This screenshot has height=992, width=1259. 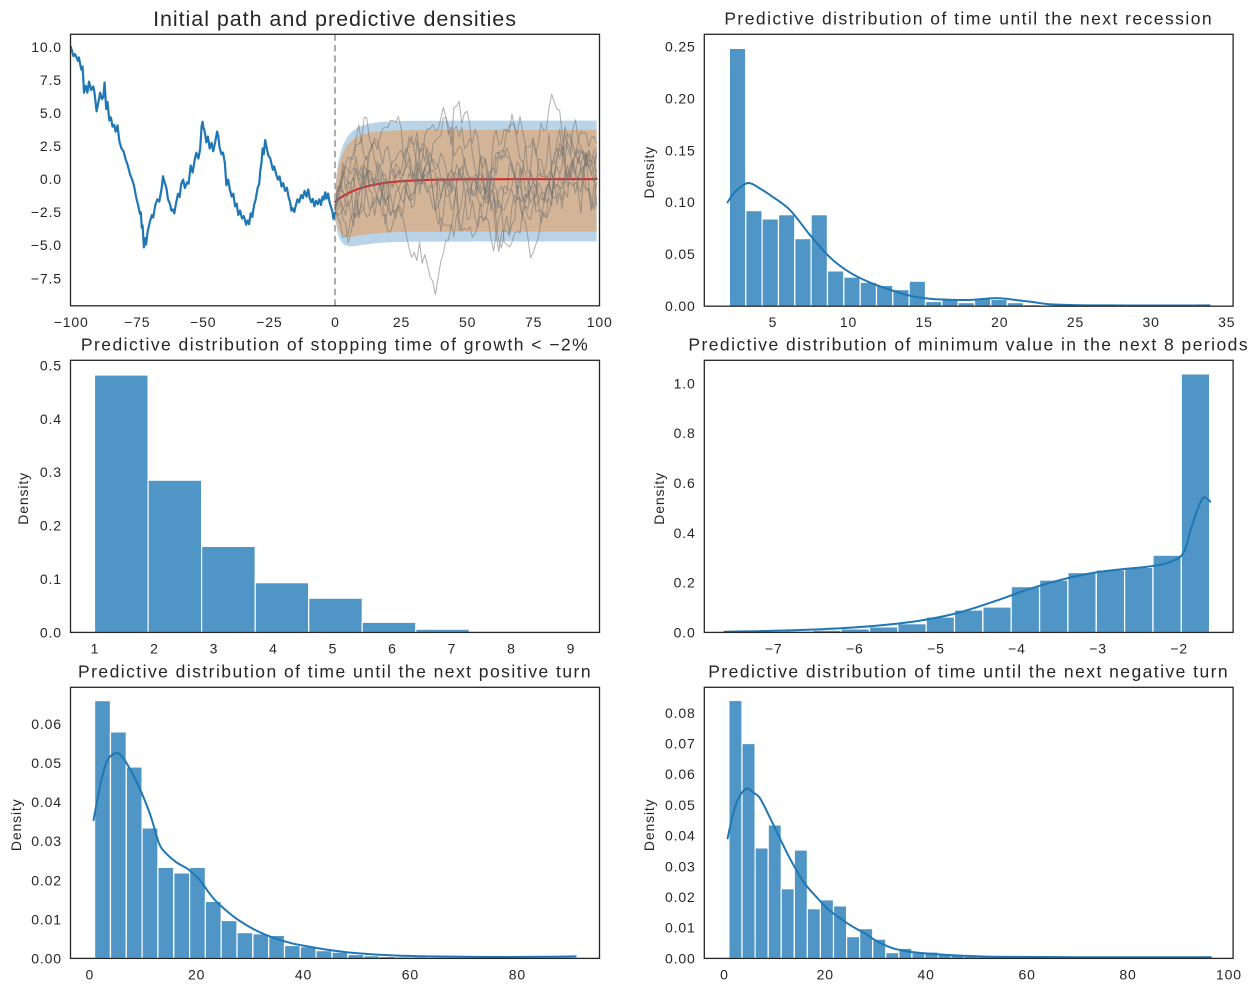 What do you see at coordinates (680, 744) in the screenshot?
I see `svg-text: 0.07` at bounding box center [680, 744].